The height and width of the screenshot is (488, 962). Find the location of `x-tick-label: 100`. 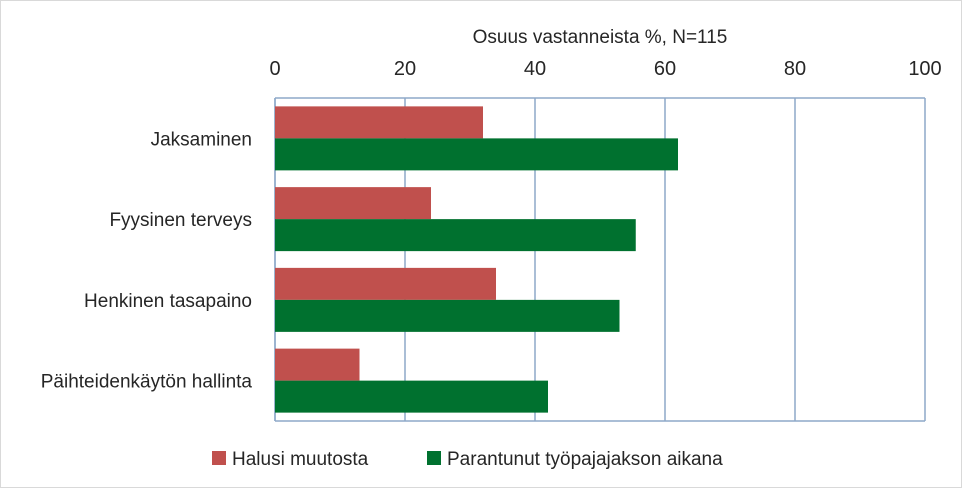

x-tick-label: 100 is located at coordinates (924, 69).